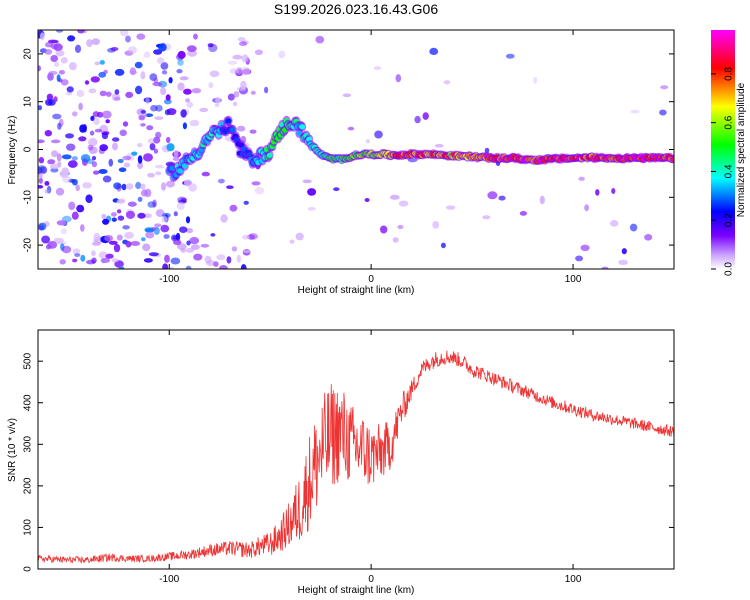 The height and width of the screenshot is (600, 750). Describe the element at coordinates (729, 269) in the screenshot. I see `colorbar-tick-label: 0.0` at that location.